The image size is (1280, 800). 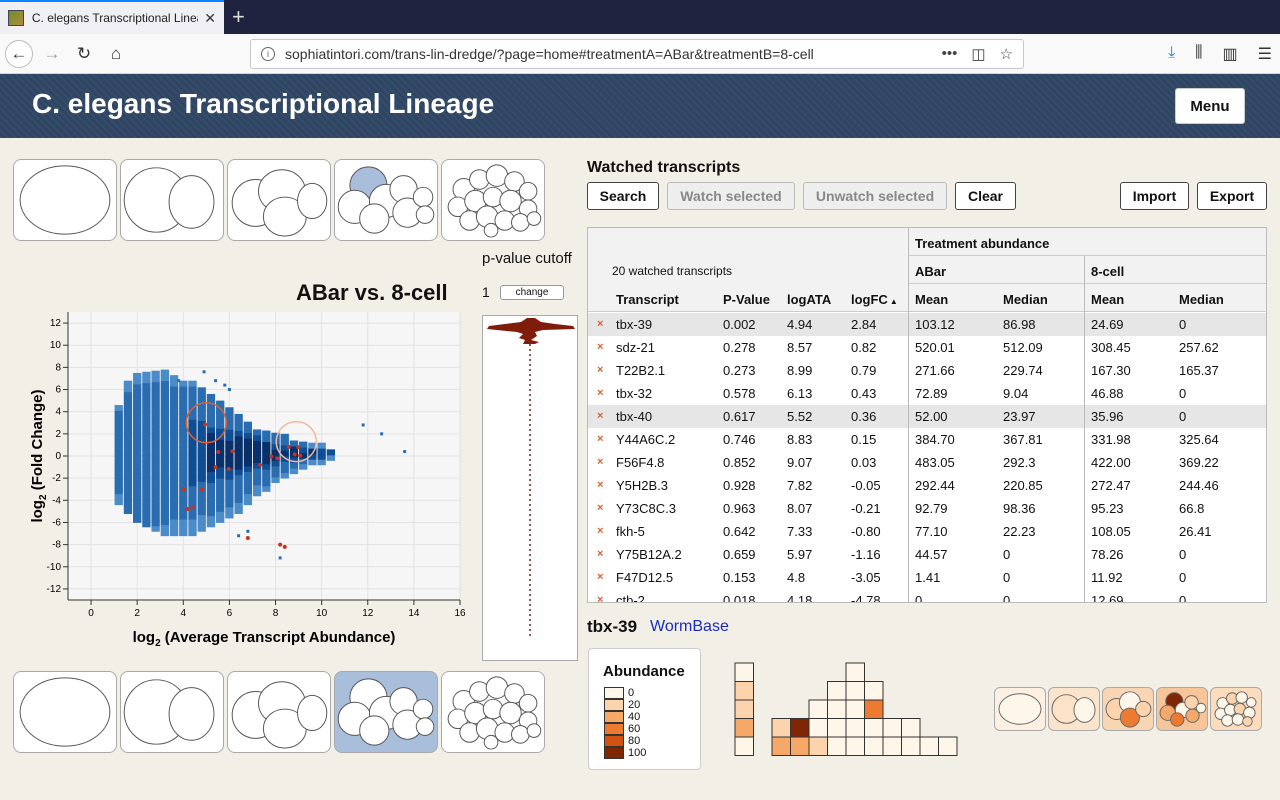 I want to click on back-arrow-icon: ←, so click(x=19, y=54).